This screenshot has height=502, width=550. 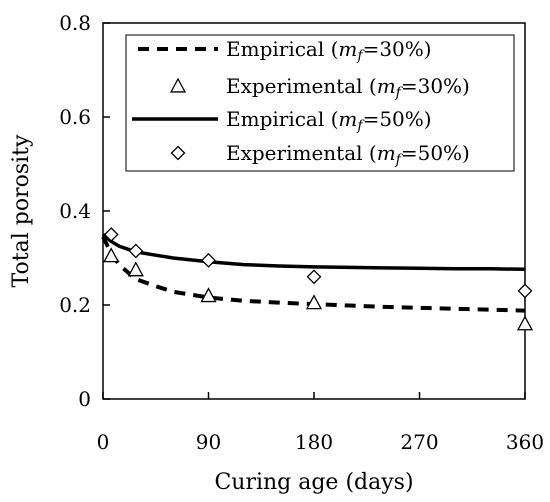 I want to click on legend-label: Empirical (mf=30%), so click(x=329, y=50).